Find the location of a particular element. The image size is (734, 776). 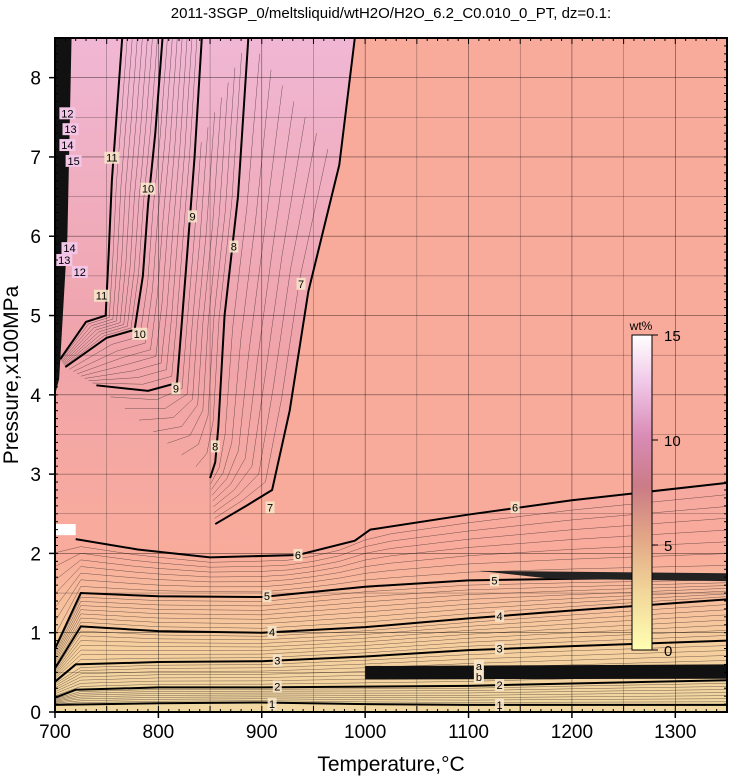

annotation-label-b: b is located at coordinates (479, 678).